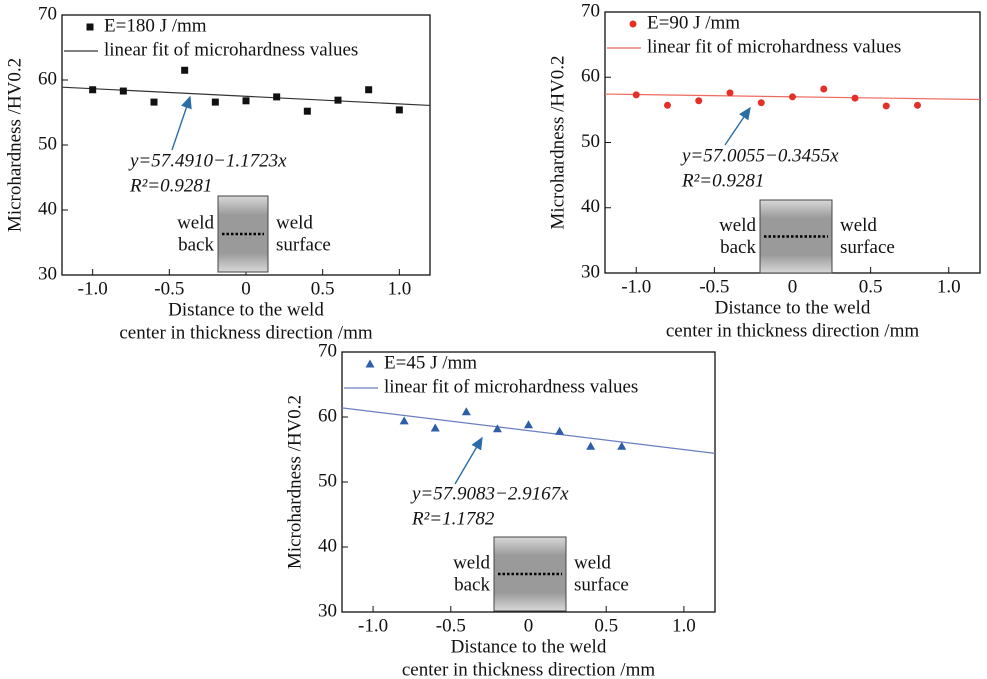 This screenshot has height=679, width=987. What do you see at coordinates (155, 25) in the screenshot?
I see `legend-label: E=180 J /mm` at bounding box center [155, 25].